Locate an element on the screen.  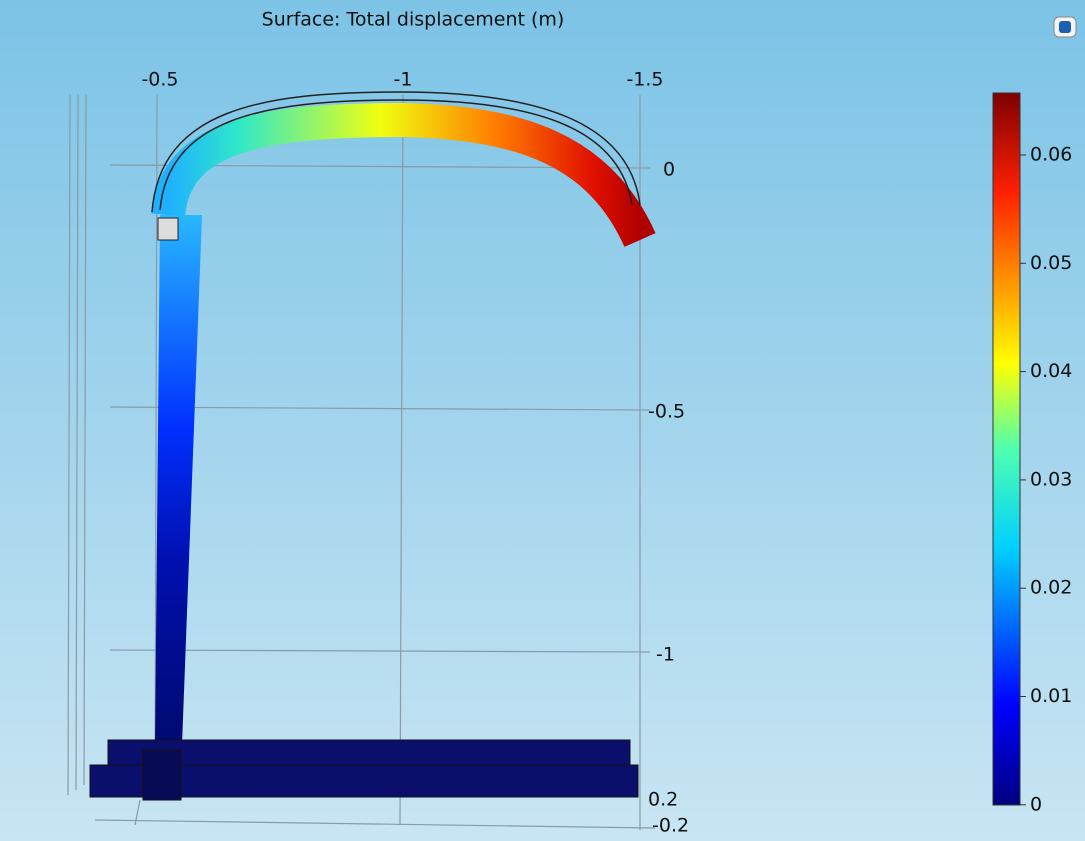
axis-label: 0 is located at coordinates (669, 170).